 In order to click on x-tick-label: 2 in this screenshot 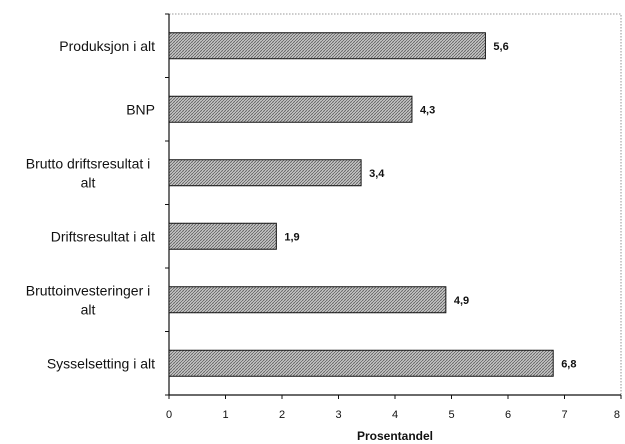, I will do `click(282, 415)`.